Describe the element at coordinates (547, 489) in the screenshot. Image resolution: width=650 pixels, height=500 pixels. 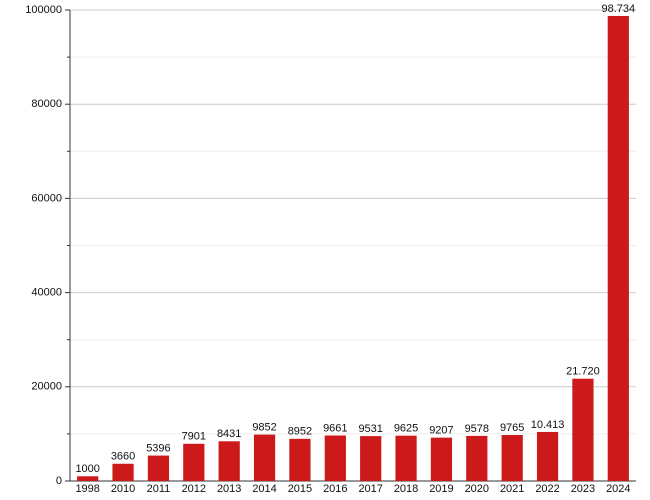
I see `x-tick-label: 2022` at that location.